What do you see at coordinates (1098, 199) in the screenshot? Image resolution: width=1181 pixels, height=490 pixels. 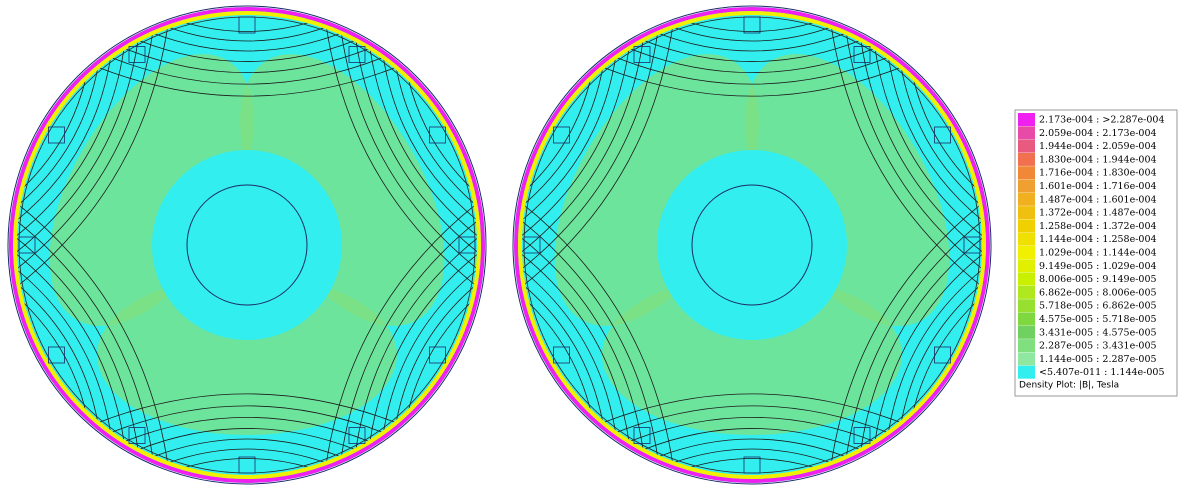 I see `legend-label: 1.487e-004 : 1.601e-004` at bounding box center [1098, 199].